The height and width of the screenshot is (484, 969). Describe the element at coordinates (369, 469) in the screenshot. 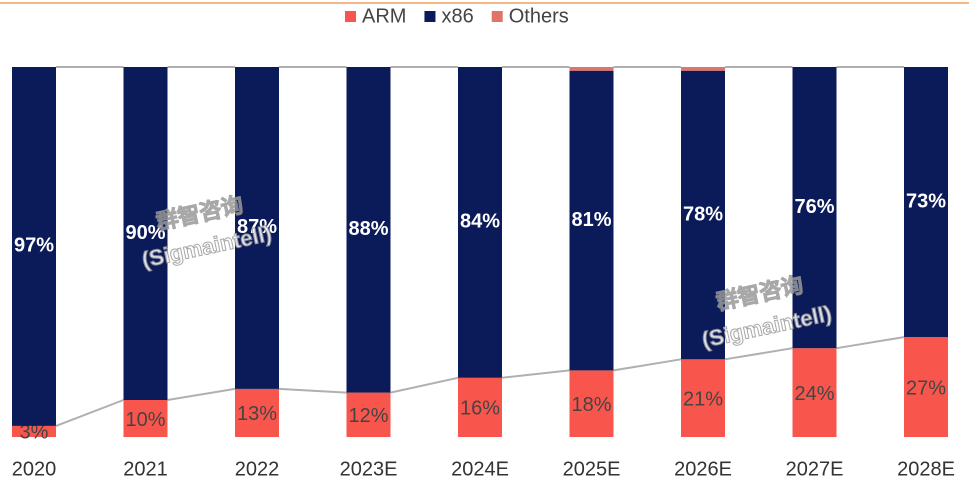

I see `x-tick-label: 2023E` at that location.